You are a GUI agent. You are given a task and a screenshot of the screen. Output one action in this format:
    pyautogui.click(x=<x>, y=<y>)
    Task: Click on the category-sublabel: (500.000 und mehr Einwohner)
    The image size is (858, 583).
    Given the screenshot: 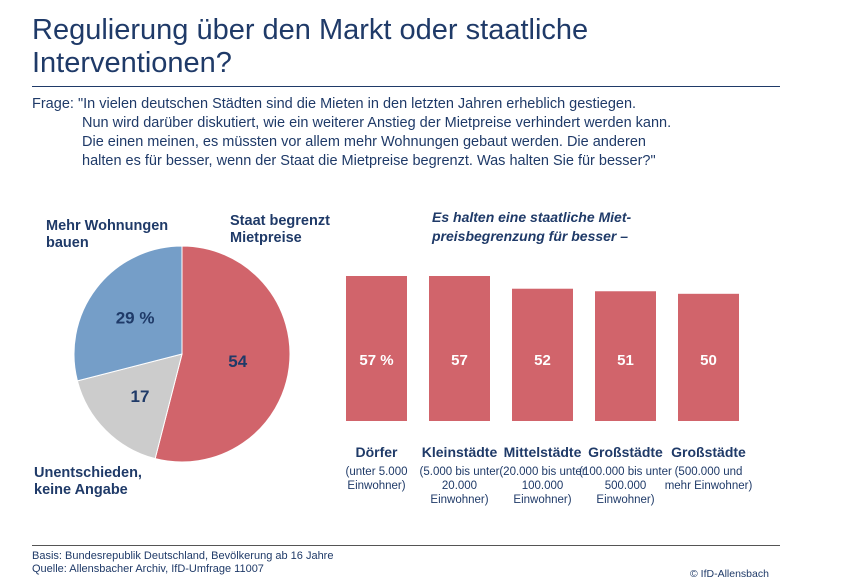 What is the action you would take?
    pyautogui.click(x=708, y=479)
    